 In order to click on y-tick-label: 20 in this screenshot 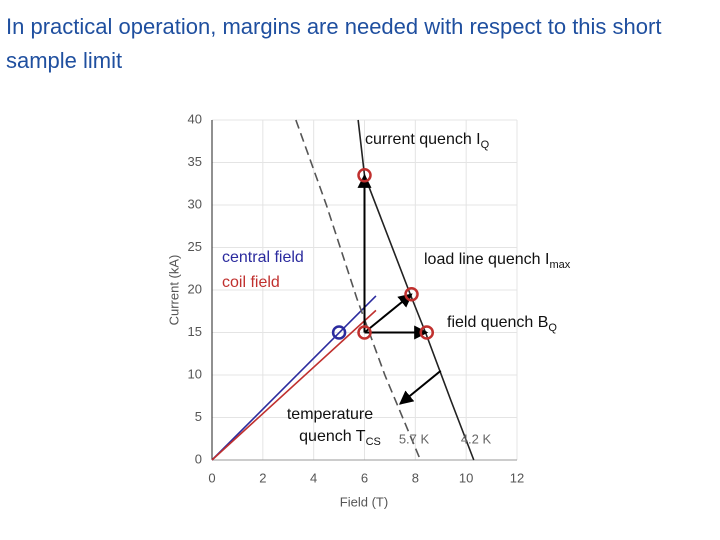, I will do `click(195, 288)`.